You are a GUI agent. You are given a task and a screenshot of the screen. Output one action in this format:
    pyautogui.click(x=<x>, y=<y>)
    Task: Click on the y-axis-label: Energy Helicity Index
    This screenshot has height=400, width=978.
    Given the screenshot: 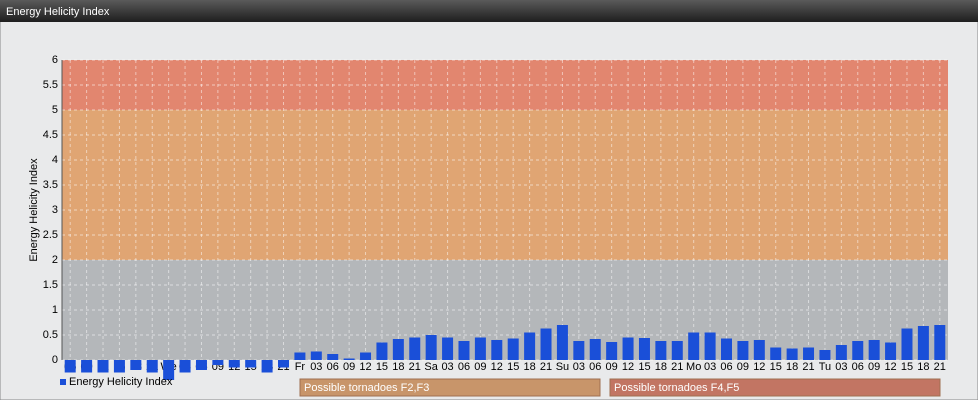 What is the action you would take?
    pyautogui.click(x=34, y=210)
    